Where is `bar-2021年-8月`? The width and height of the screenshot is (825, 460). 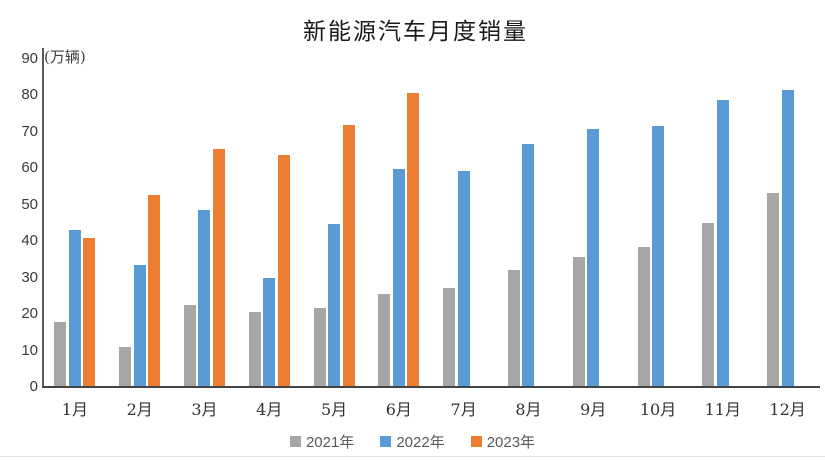 bar-2021年-8月 is located at coordinates (513, 328).